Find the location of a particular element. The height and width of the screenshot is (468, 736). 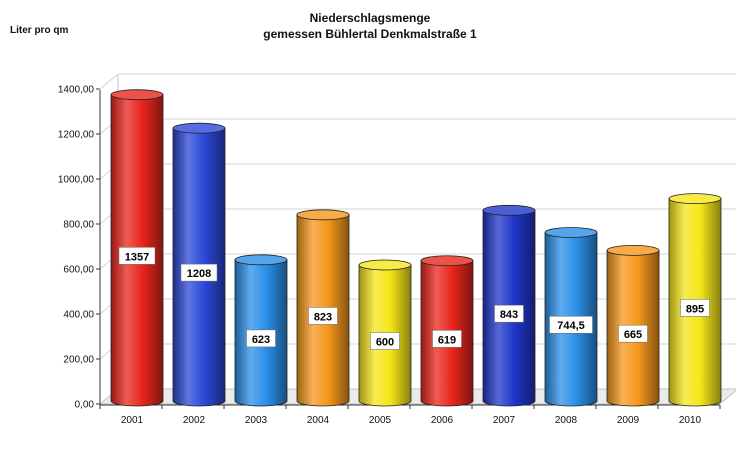

x-axis-labels: 2001 2002 2003 2004 2005 2006 2007 2008 2009 2010 is located at coordinates (411, 420).